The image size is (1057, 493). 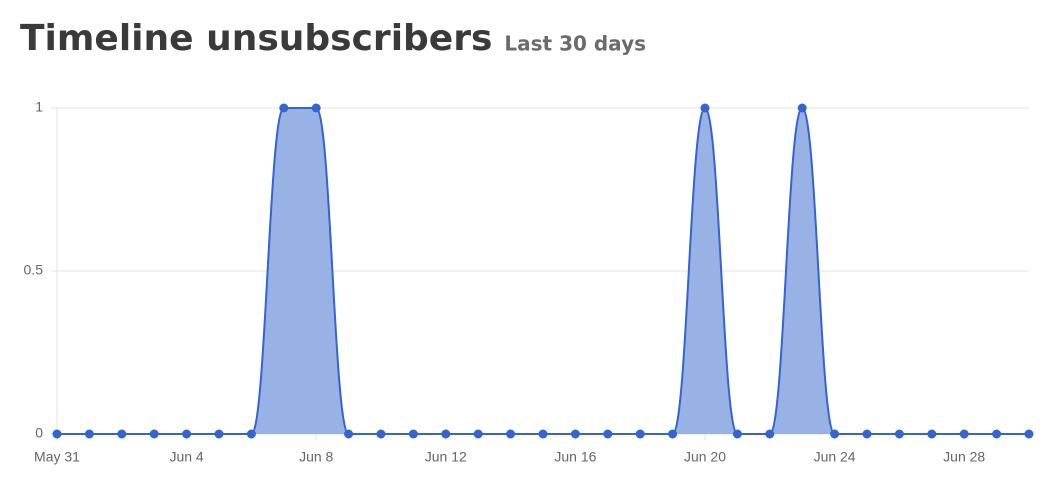 I want to click on y-tick-label: 0, so click(x=39, y=433).